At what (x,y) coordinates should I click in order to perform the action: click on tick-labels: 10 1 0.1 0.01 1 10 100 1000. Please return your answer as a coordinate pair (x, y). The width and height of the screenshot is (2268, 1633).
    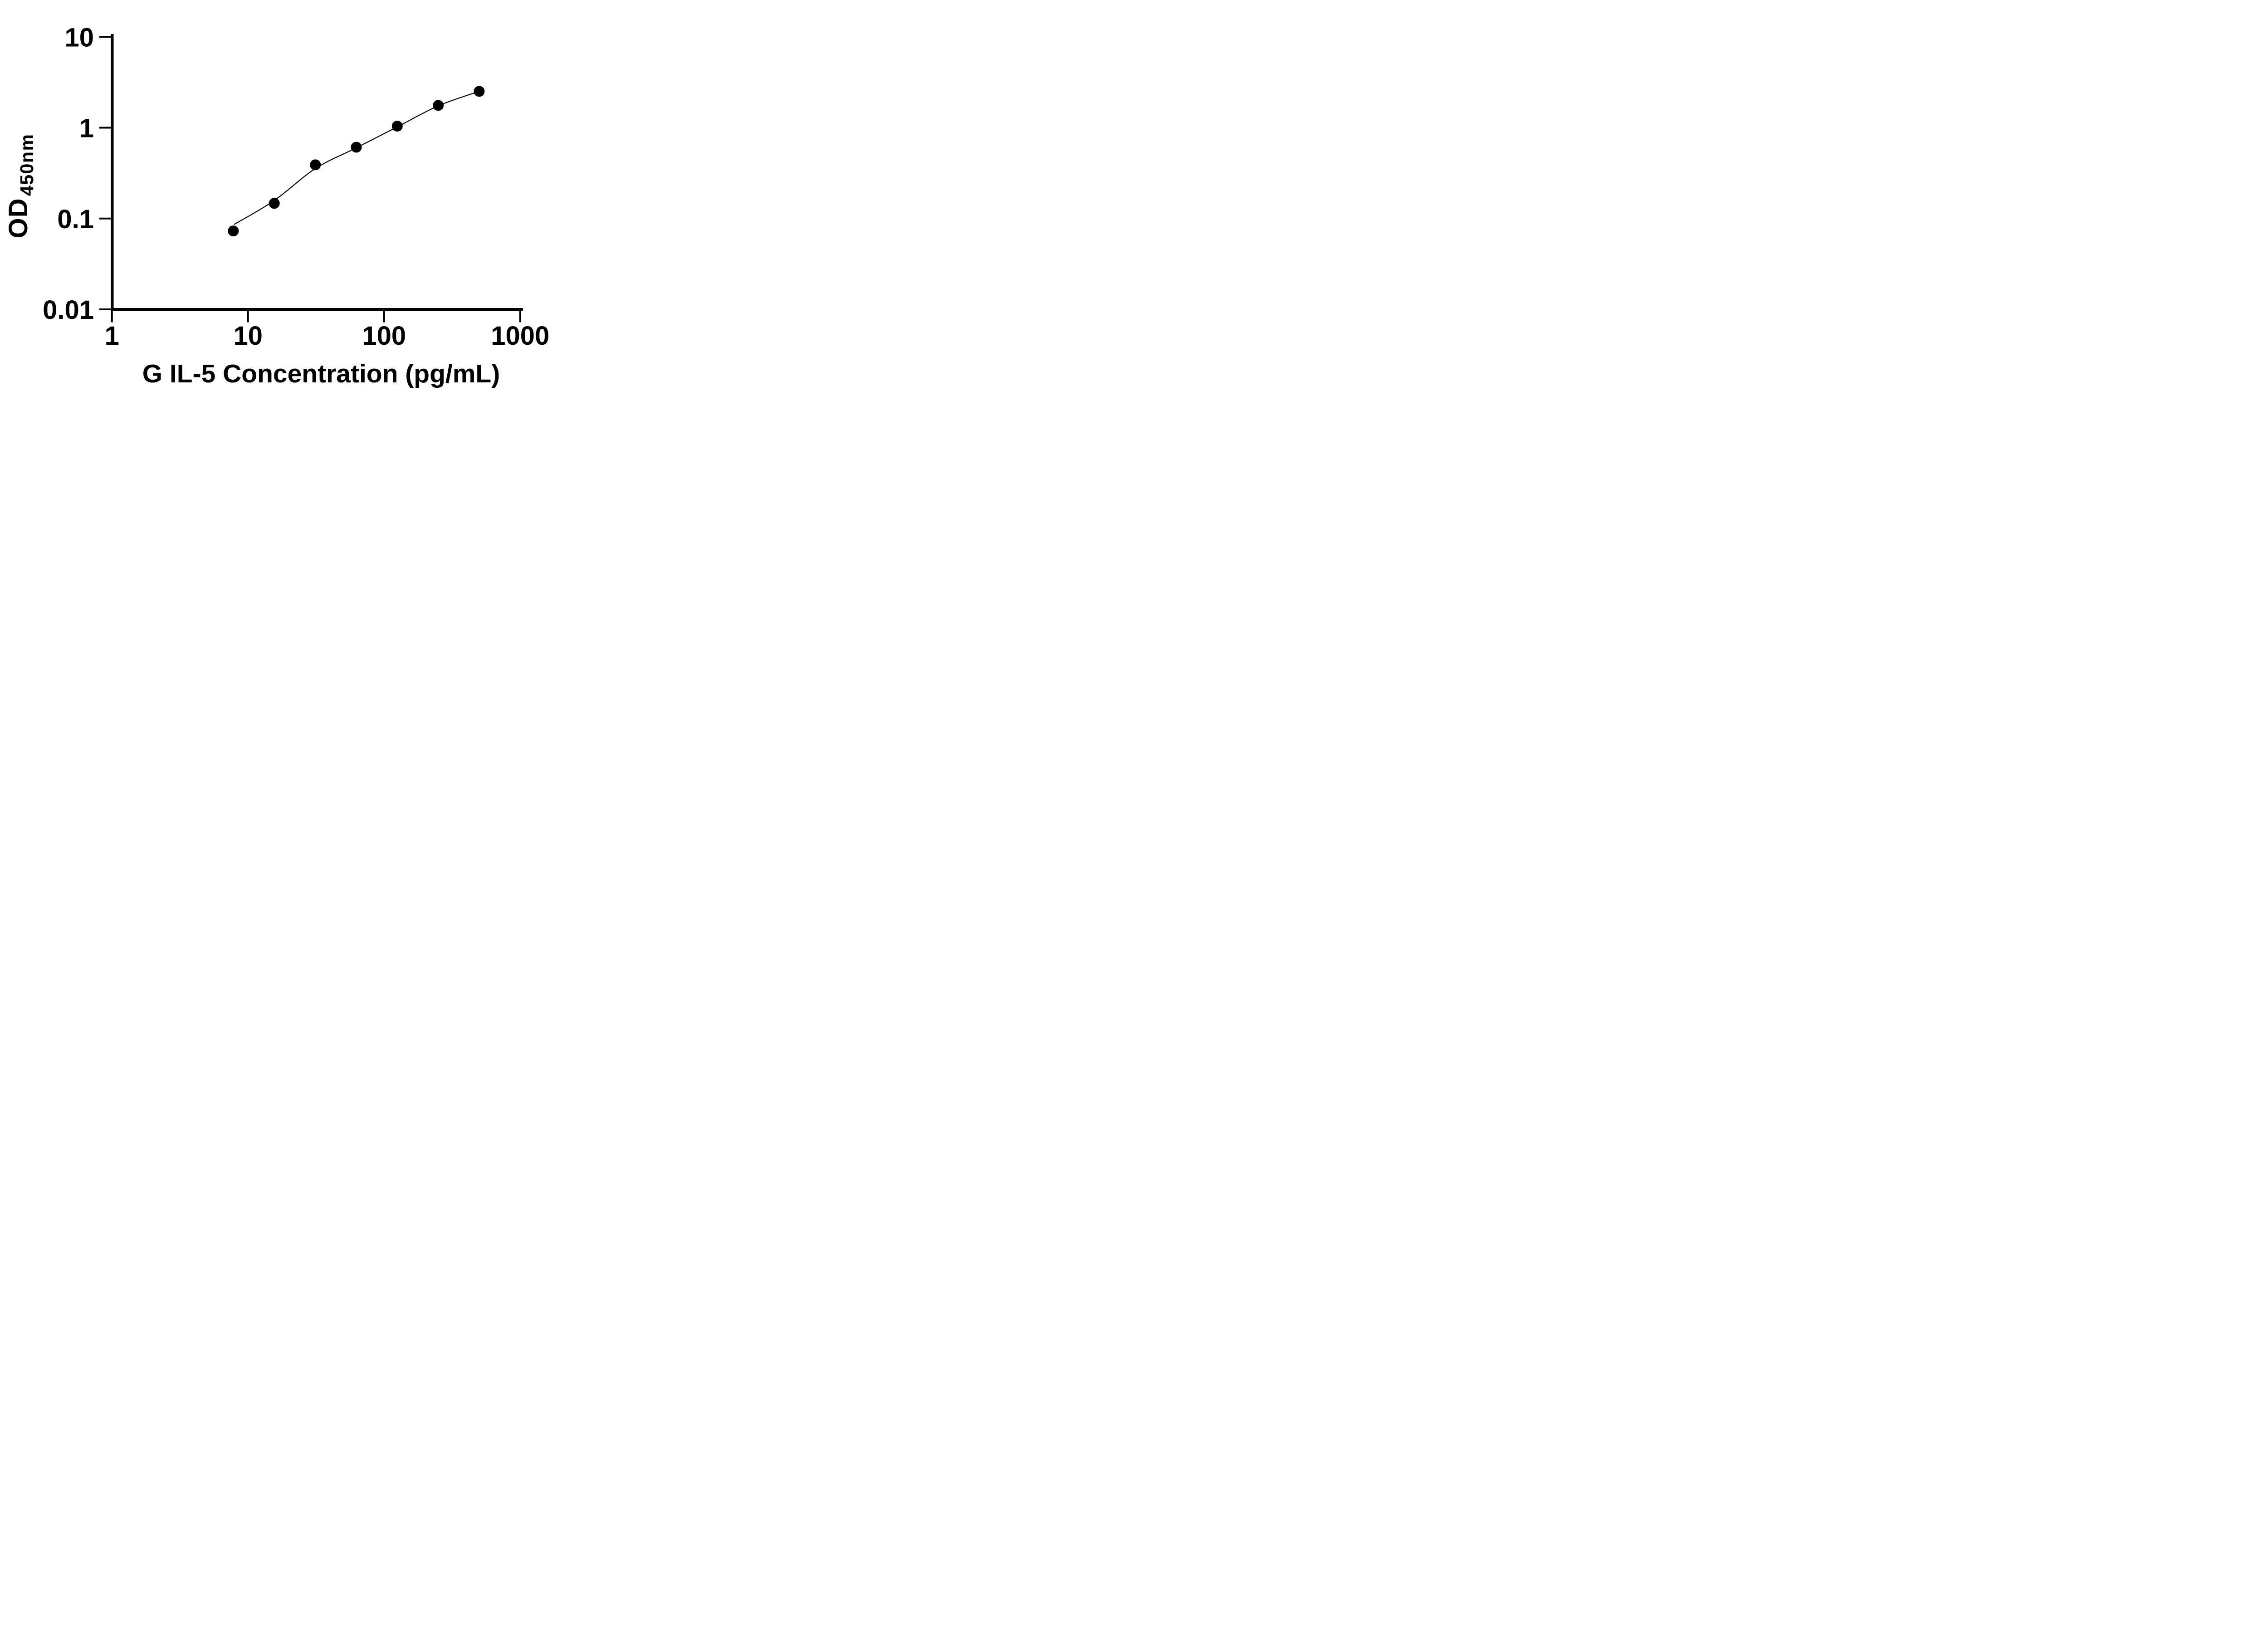
    Looking at the image, I should click on (296, 187).